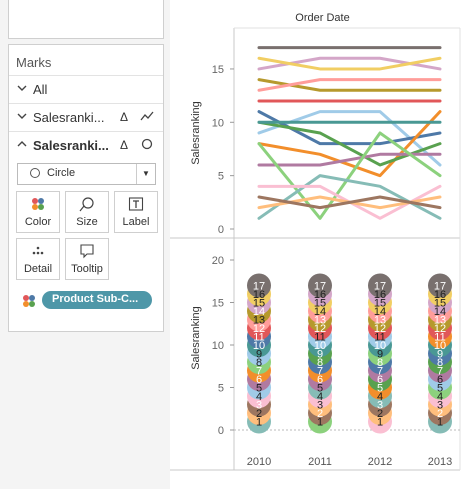 Image resolution: width=475 pixels, height=489 pixels. Describe the element at coordinates (38, 269) in the screenshot. I see `detail-button-label: Detail` at that location.